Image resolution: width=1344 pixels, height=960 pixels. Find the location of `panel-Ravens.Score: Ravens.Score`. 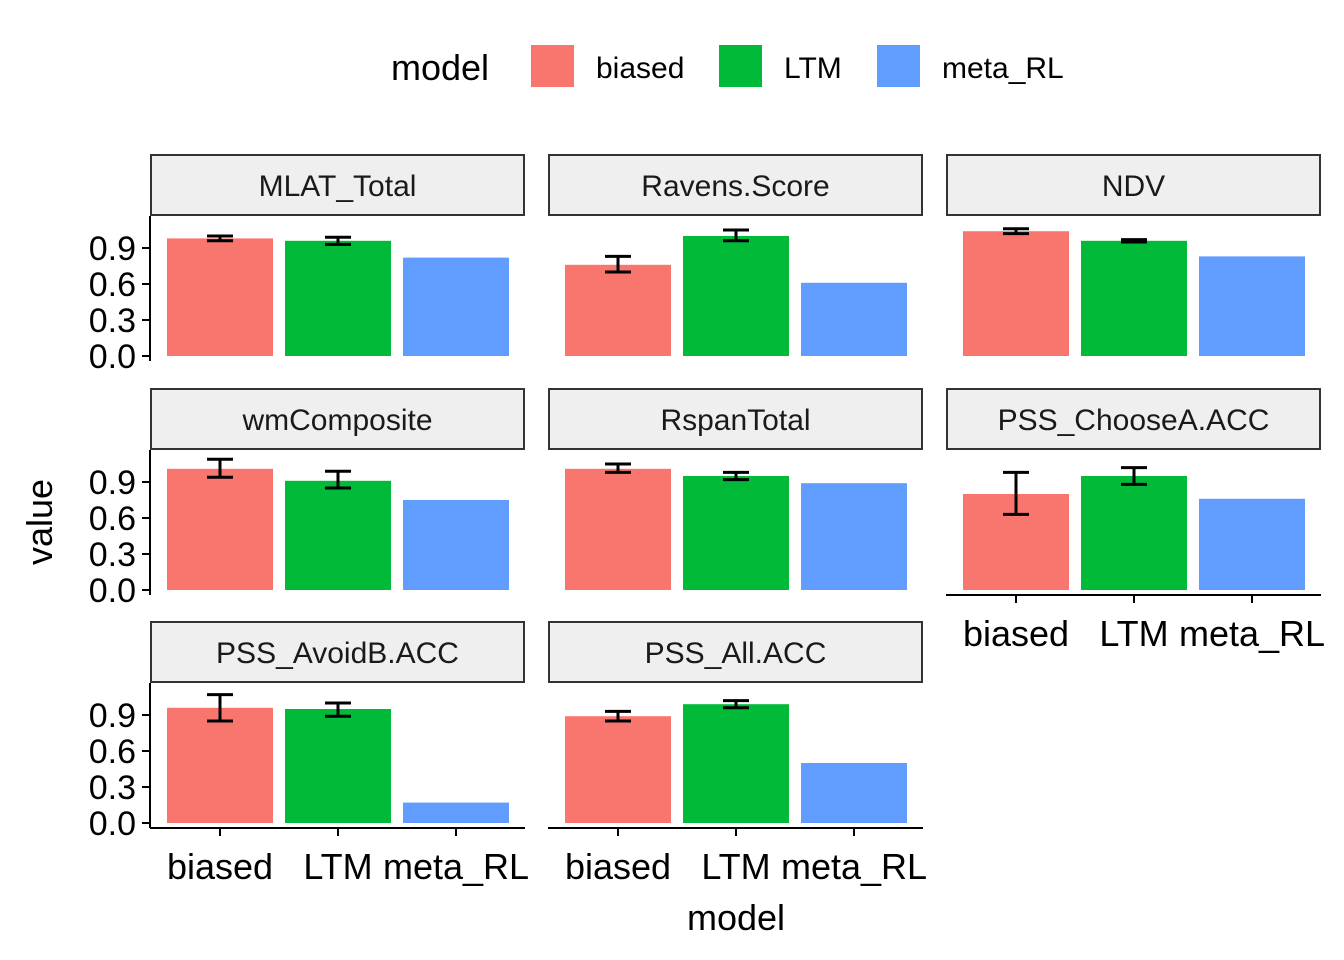

panel-Ravens.Score: Ravens.Score is located at coordinates (735, 255).